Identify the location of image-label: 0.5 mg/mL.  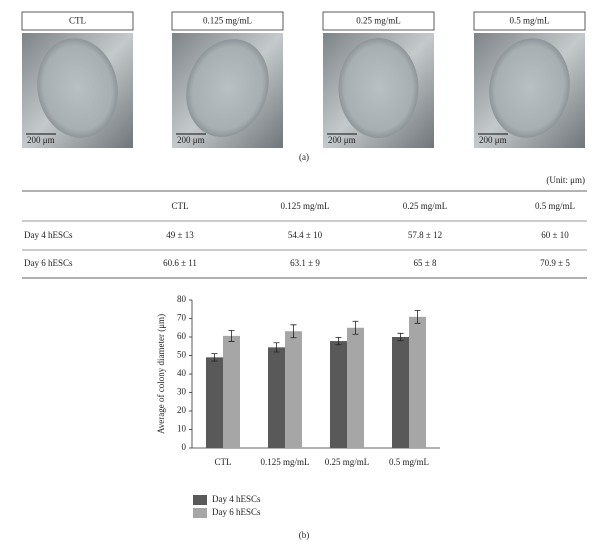
(530, 21).